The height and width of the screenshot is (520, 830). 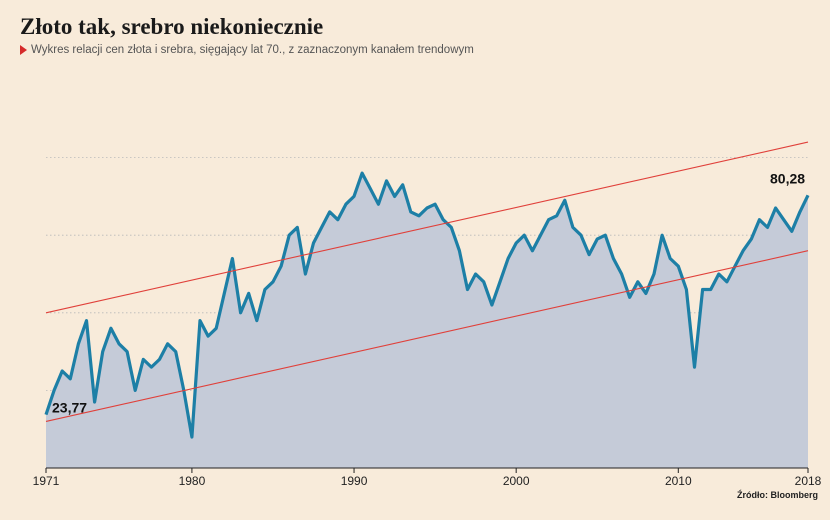 What do you see at coordinates (516, 481) in the screenshot?
I see `x-tick-label: 2000` at bounding box center [516, 481].